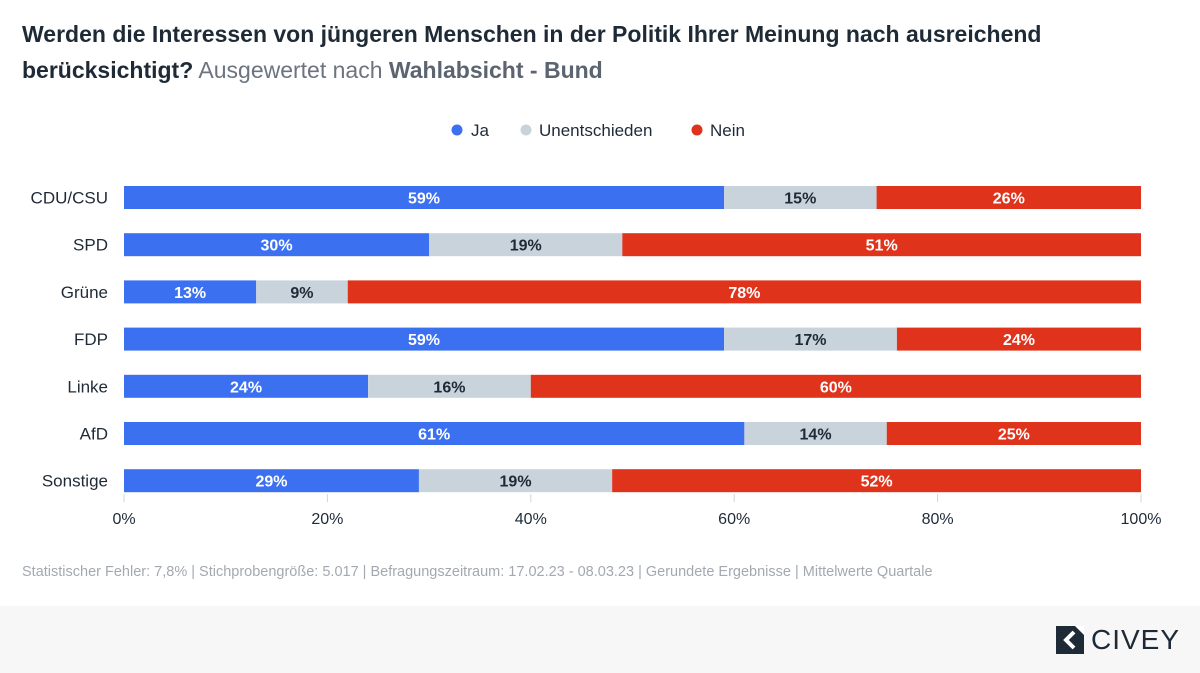 The image size is (1200, 673). What do you see at coordinates (87, 386) in the screenshot?
I see `category-label: Linke` at bounding box center [87, 386].